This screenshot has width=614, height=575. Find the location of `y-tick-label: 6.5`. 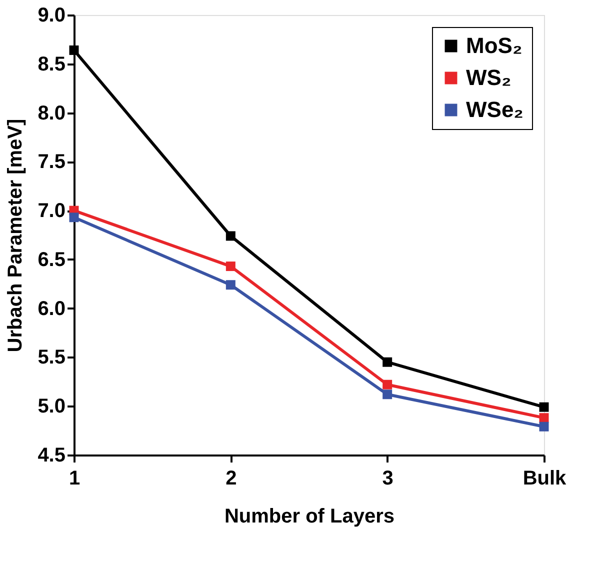

y-tick-label: 6.5 is located at coordinates (52, 259).